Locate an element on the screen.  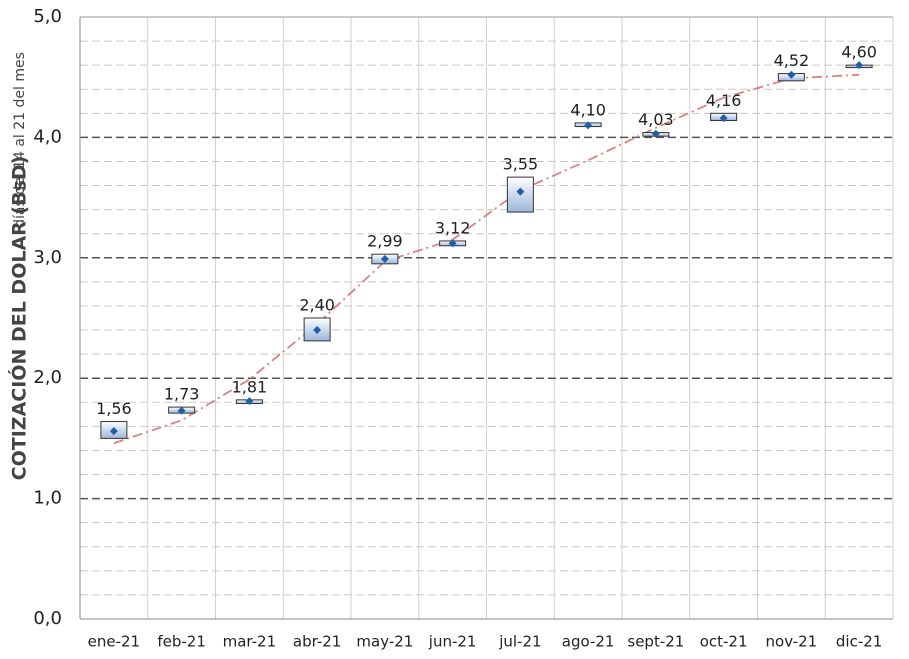
y-tick-label: 1,0 is located at coordinates (47, 498).